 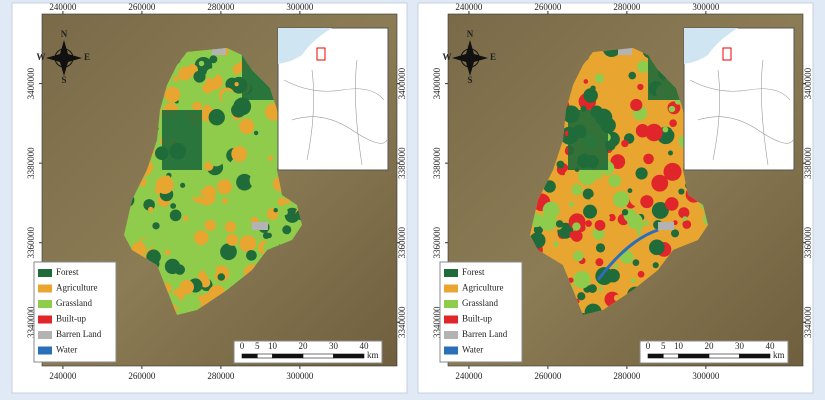 What do you see at coordinates (477, 319) in the screenshot?
I see `legend-label: Built-up` at bounding box center [477, 319].